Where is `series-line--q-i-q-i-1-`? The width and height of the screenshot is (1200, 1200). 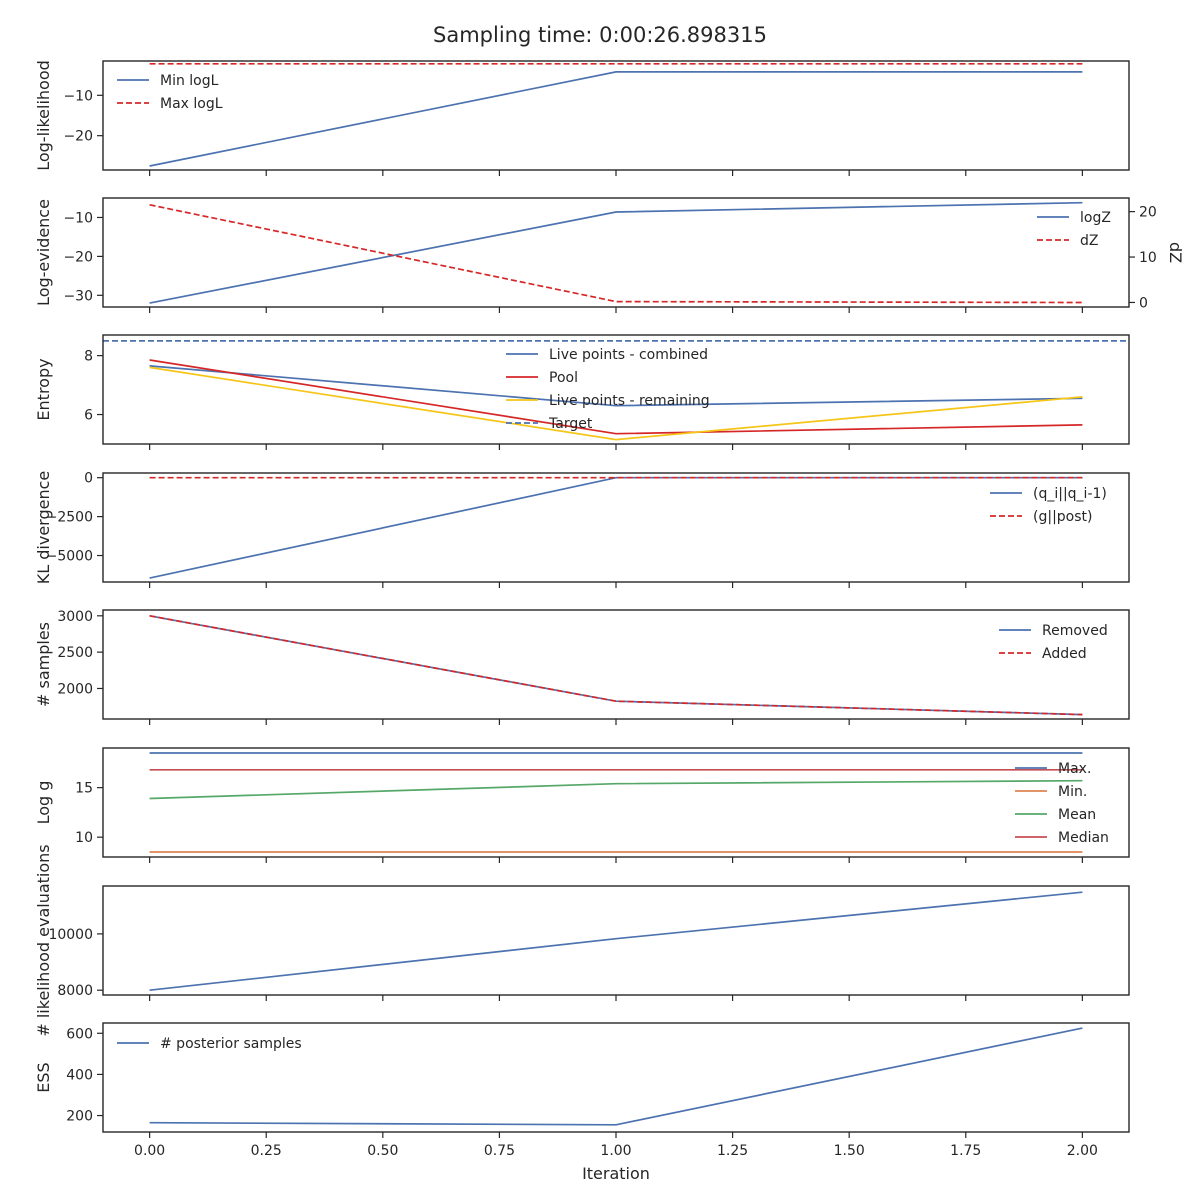 series-line--q-i-q-i-1- is located at coordinates (616, 527).